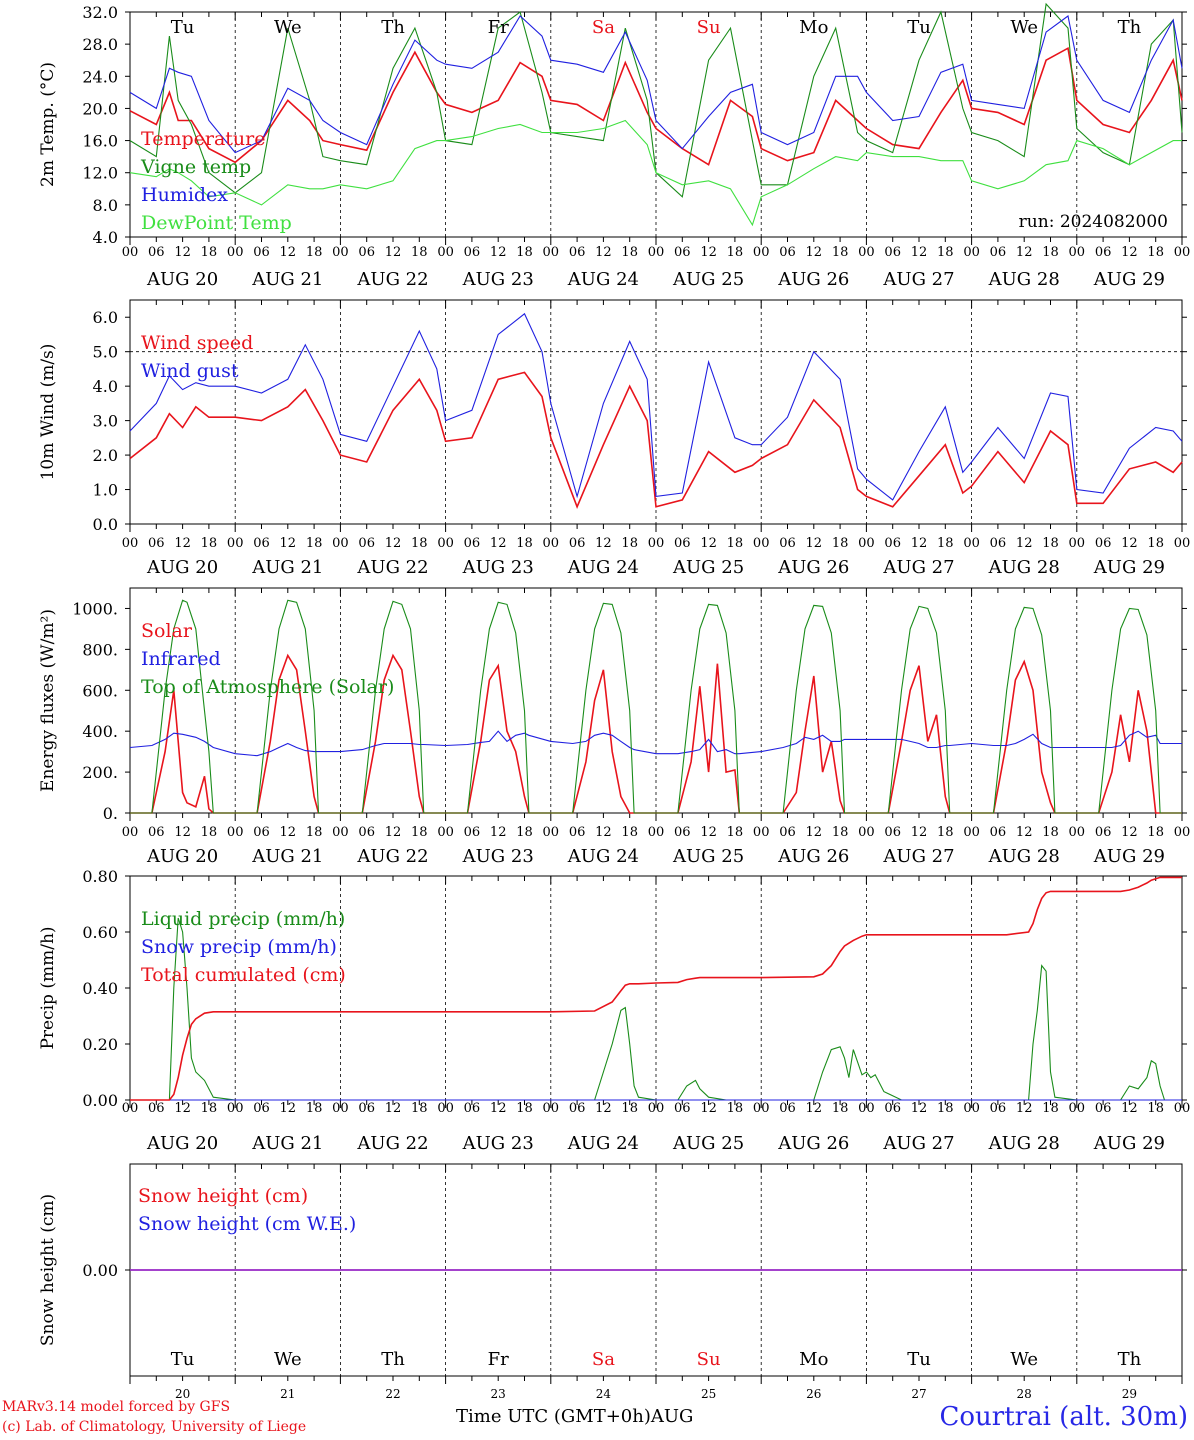 The height and width of the screenshot is (1440, 1194). What do you see at coordinates (203, 139) in the screenshot?
I see `legend-entry: Temperature` at bounding box center [203, 139].